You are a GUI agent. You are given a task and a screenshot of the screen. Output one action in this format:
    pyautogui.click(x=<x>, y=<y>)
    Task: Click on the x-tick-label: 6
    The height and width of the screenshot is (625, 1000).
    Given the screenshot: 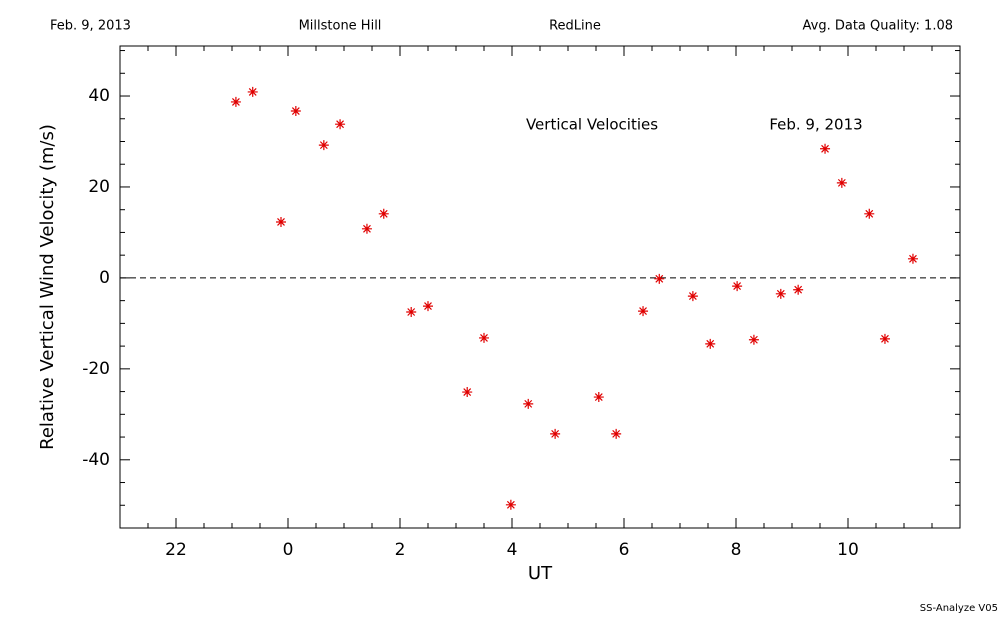 What is the action you would take?
    pyautogui.click(x=624, y=550)
    